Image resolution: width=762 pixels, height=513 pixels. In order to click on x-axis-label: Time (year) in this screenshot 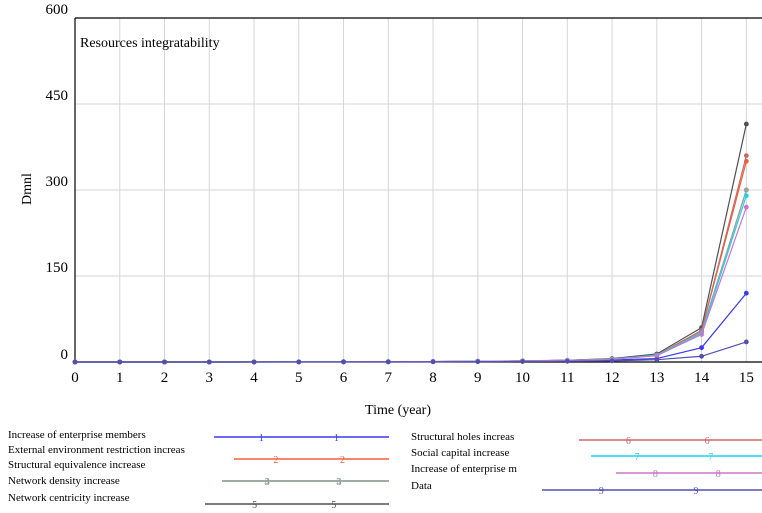, I will do `click(398, 410)`.